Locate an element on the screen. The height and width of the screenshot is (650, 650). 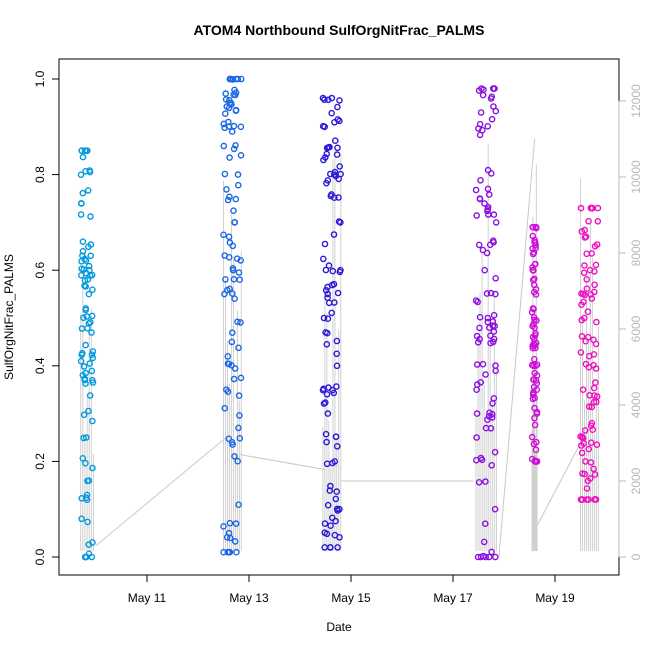
y-axis-title: SulfOrgNitFrac_PALMS is located at coordinates (9, 317).